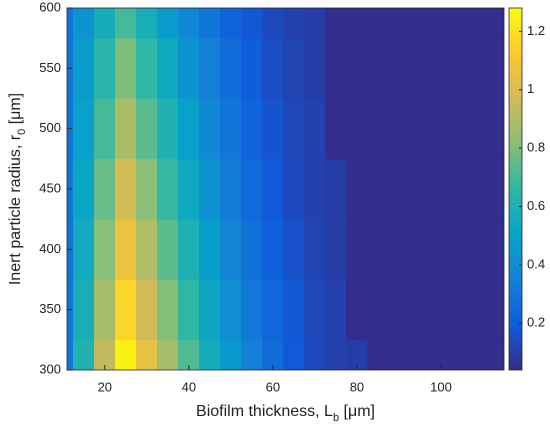 The height and width of the screenshot is (429, 550). What do you see at coordinates (536, 30) in the screenshot?
I see `colorbar-tick-label: 1.2` at bounding box center [536, 30].